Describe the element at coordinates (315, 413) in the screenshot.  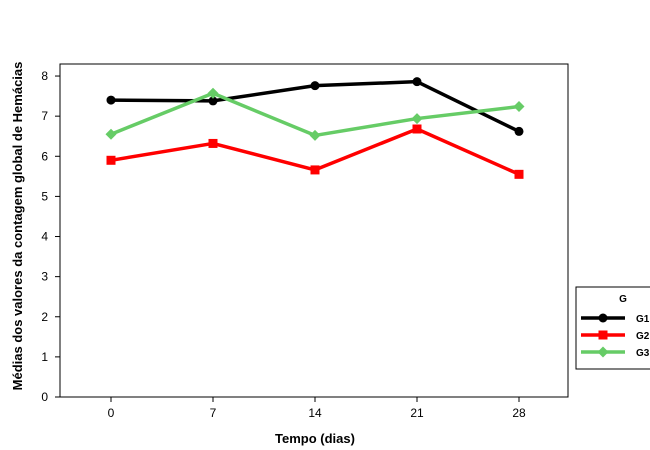
I see `x-tick-label: 14` at that location.